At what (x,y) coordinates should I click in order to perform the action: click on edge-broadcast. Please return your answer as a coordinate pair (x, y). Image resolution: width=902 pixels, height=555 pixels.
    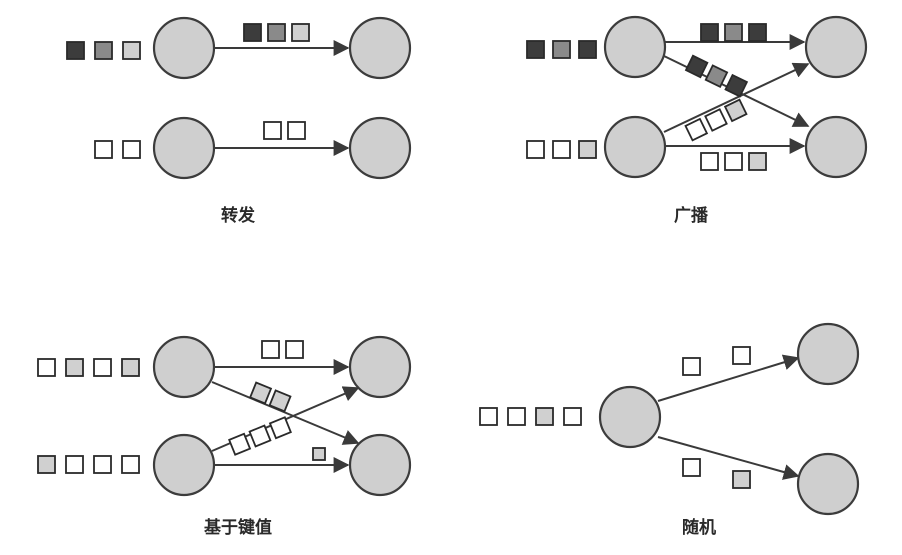
    Looking at the image, I should click on (736, 97).